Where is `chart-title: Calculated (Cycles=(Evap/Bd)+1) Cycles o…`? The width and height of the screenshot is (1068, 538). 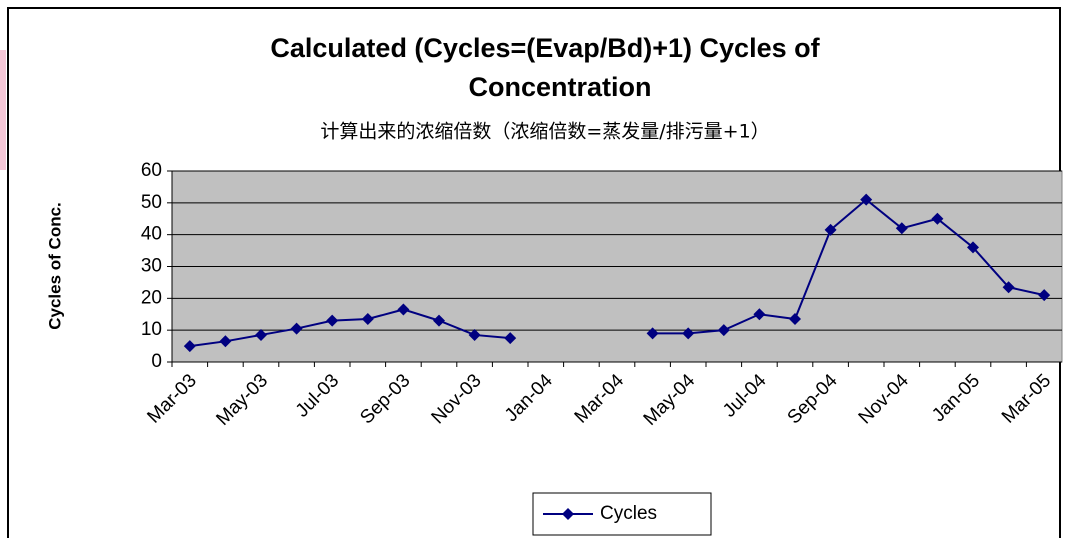
chart-title: Calculated (Cycles=(Evap/Bd)+1) Cycles o… is located at coordinates (545, 48).